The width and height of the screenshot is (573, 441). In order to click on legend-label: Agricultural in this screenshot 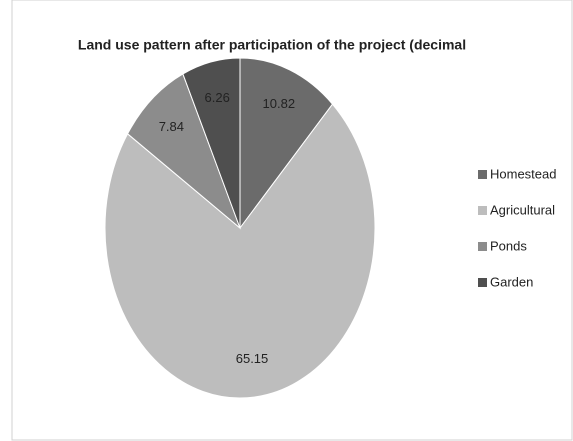, I will do `click(522, 209)`.